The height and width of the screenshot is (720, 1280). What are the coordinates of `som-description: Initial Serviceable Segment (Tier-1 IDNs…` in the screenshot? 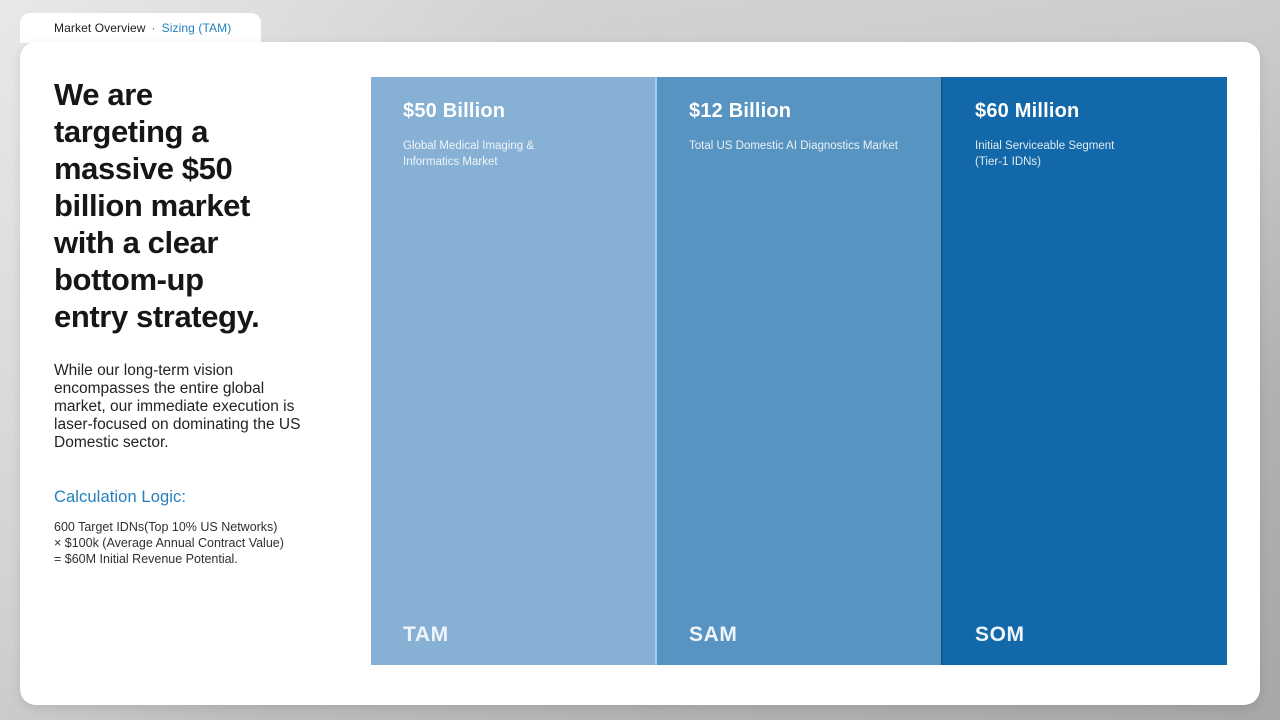 It's located at (1045, 154).